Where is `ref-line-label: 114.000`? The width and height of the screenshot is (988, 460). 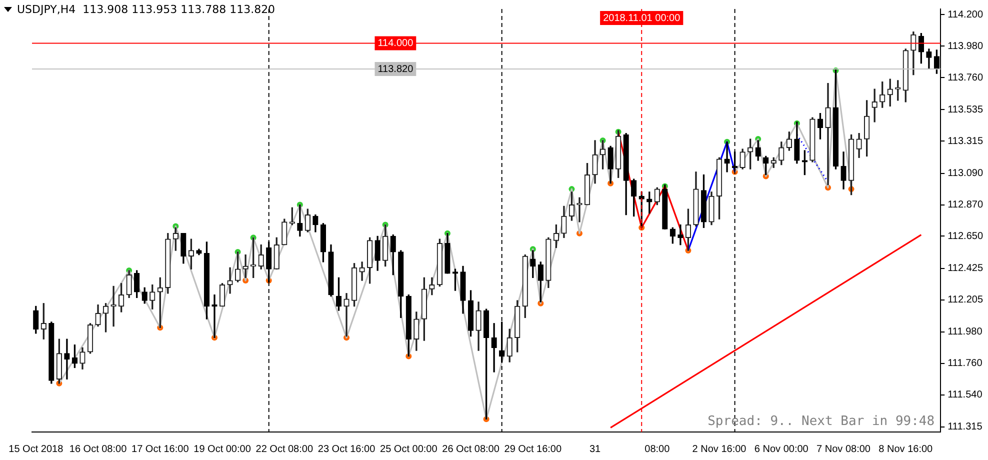 ref-line-label: 114.000 is located at coordinates (396, 44).